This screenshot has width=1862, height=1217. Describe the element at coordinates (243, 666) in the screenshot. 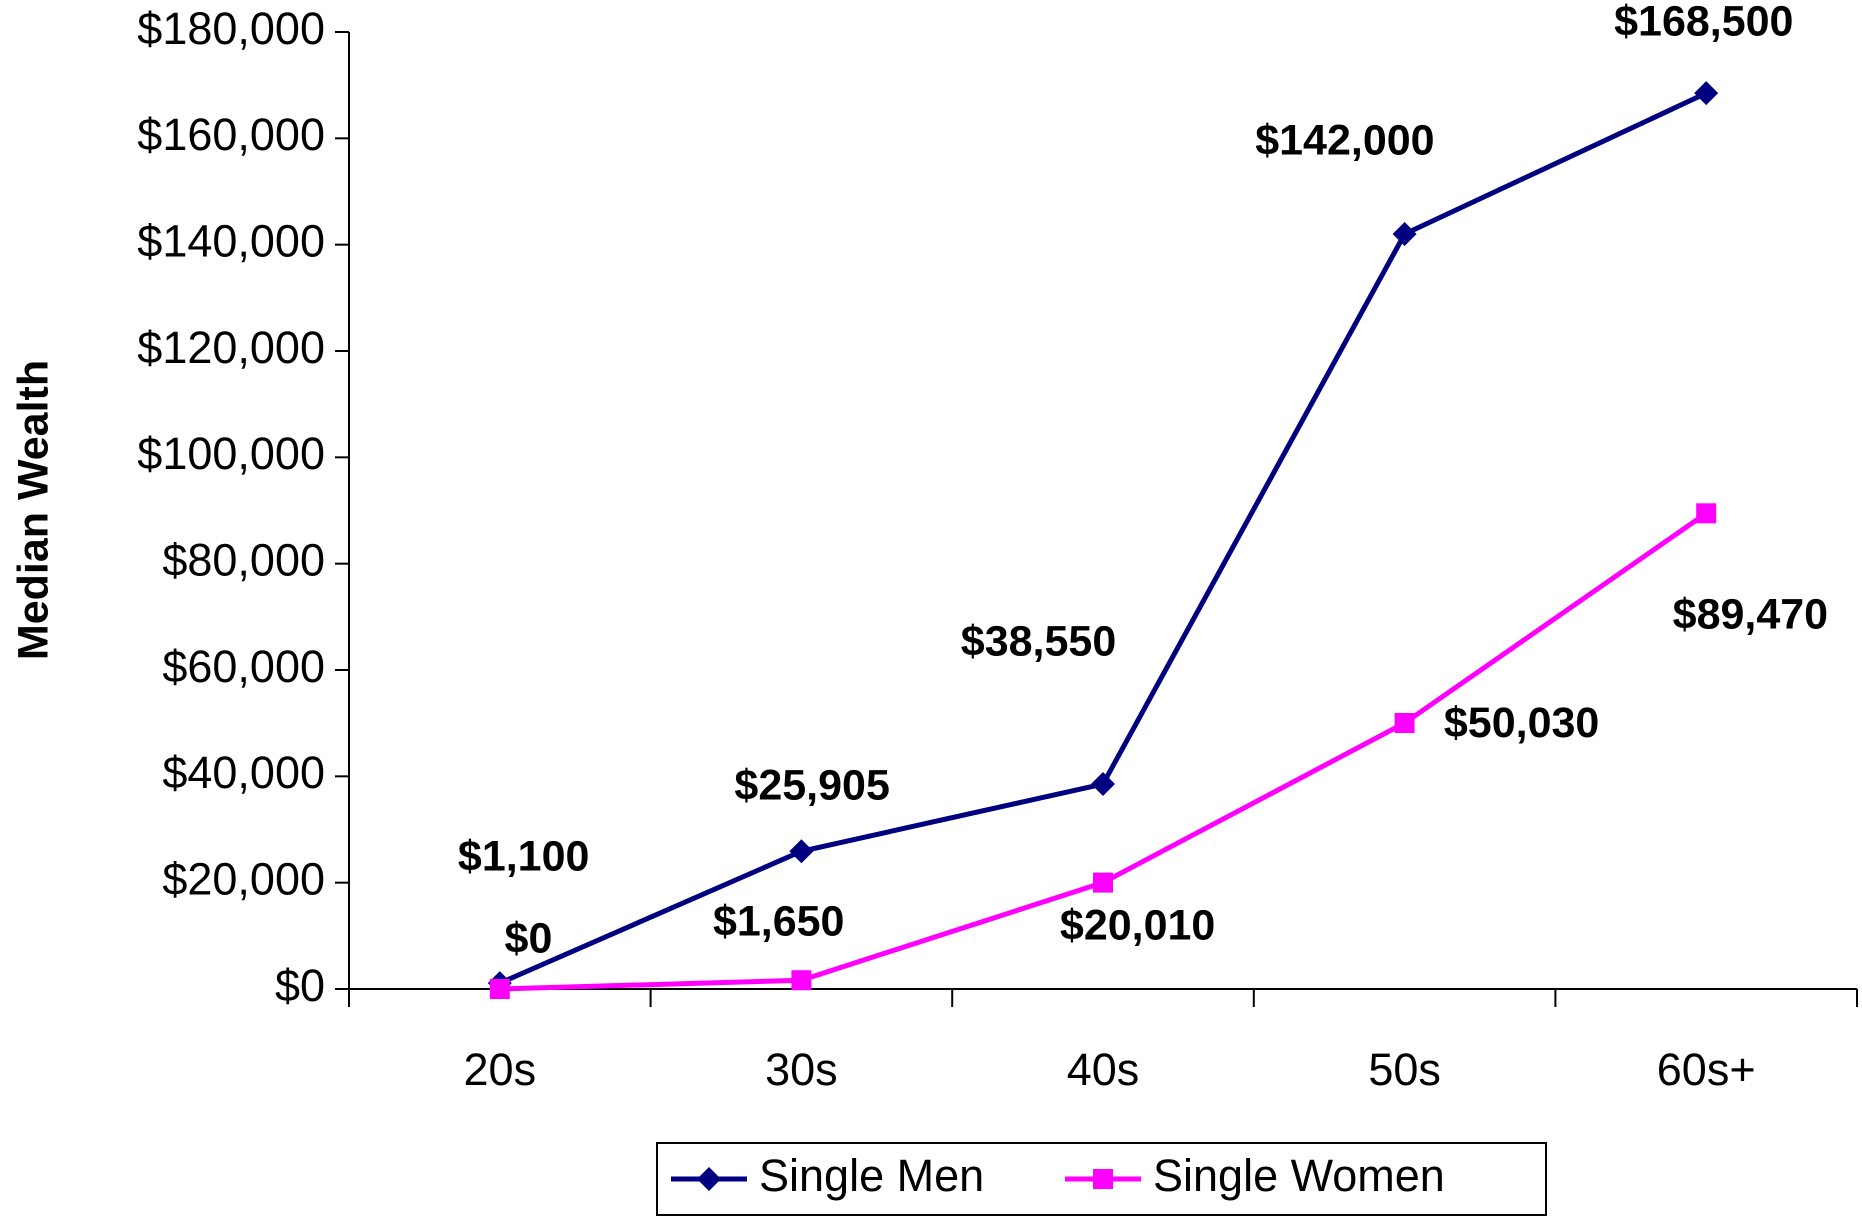

I see `y-tick-label: $60,000` at that location.